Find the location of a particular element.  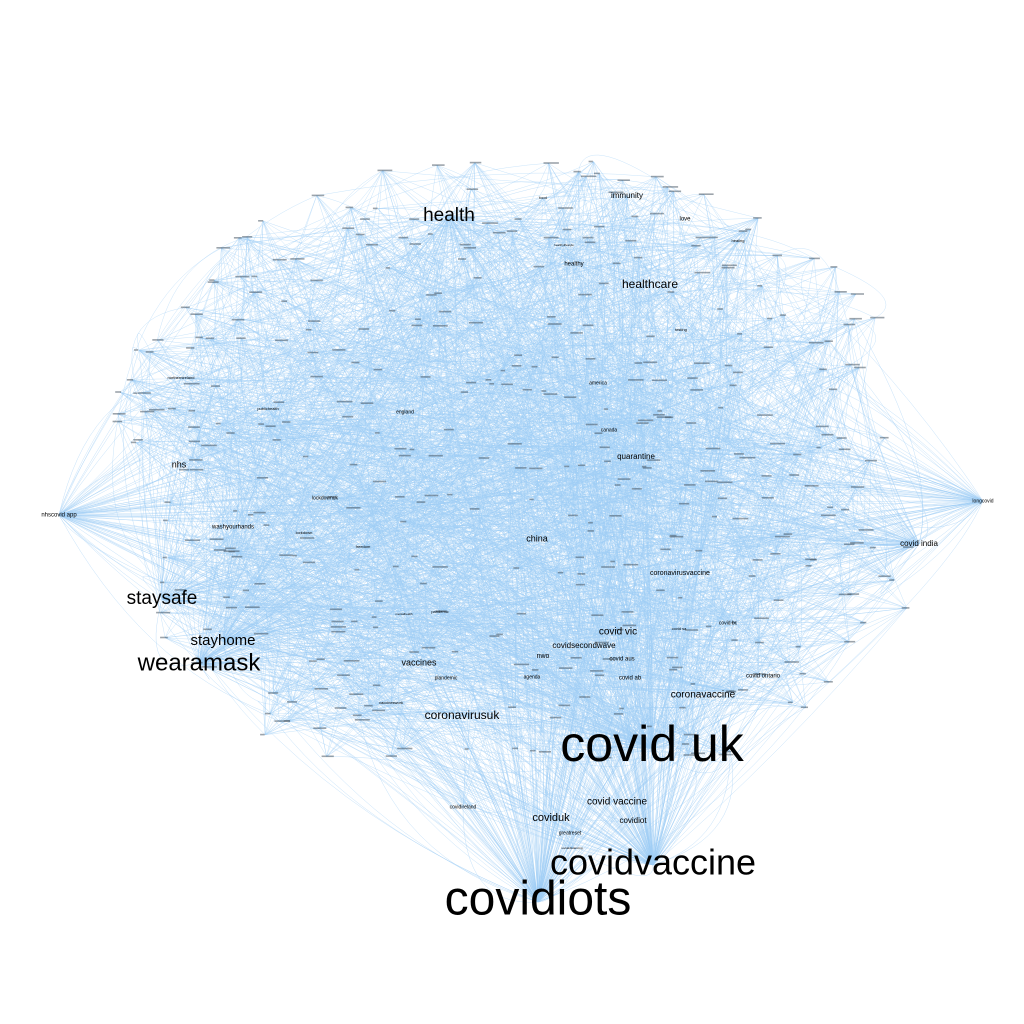

node-label-coviduk: coviduk is located at coordinates (551, 818).